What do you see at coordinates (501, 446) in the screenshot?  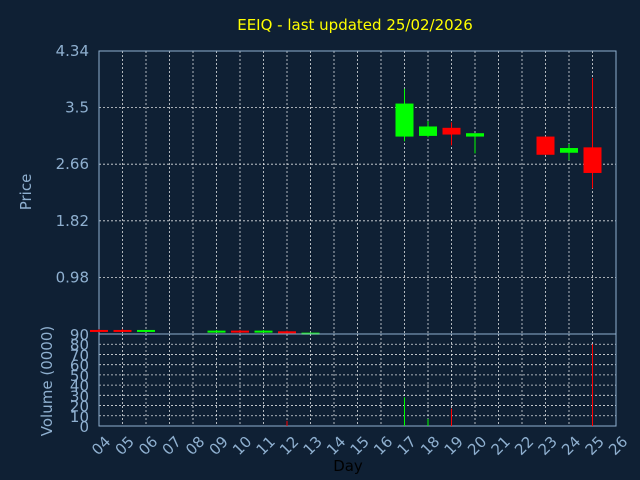 I see `x-tick-21: 21` at bounding box center [501, 446].